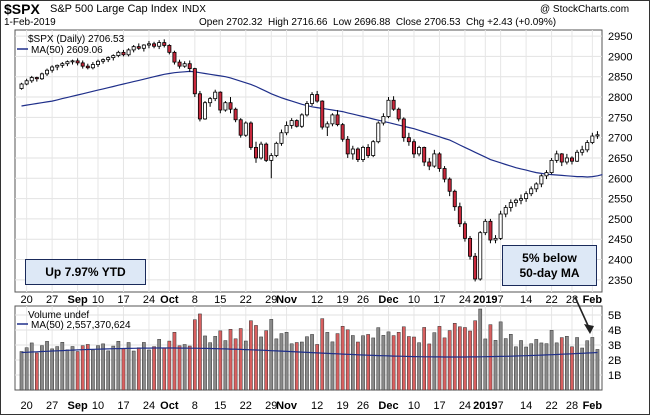 The height and width of the screenshot is (420, 650). Describe the element at coordinates (81, 325) in the screenshot. I see `legend-vol-ma: MA(50) 2,557,370,624` at that location.